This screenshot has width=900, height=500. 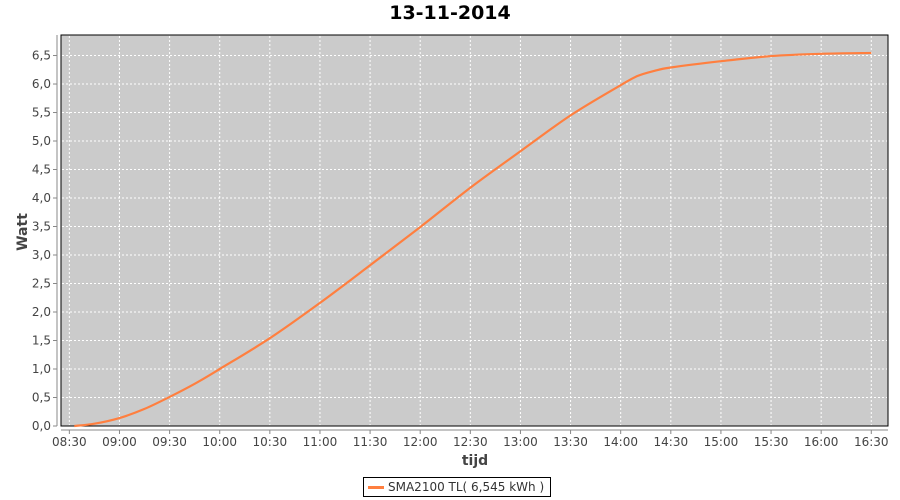 What do you see at coordinates (41, 56) in the screenshot?
I see `y-tick-label: 6,5` at bounding box center [41, 56].